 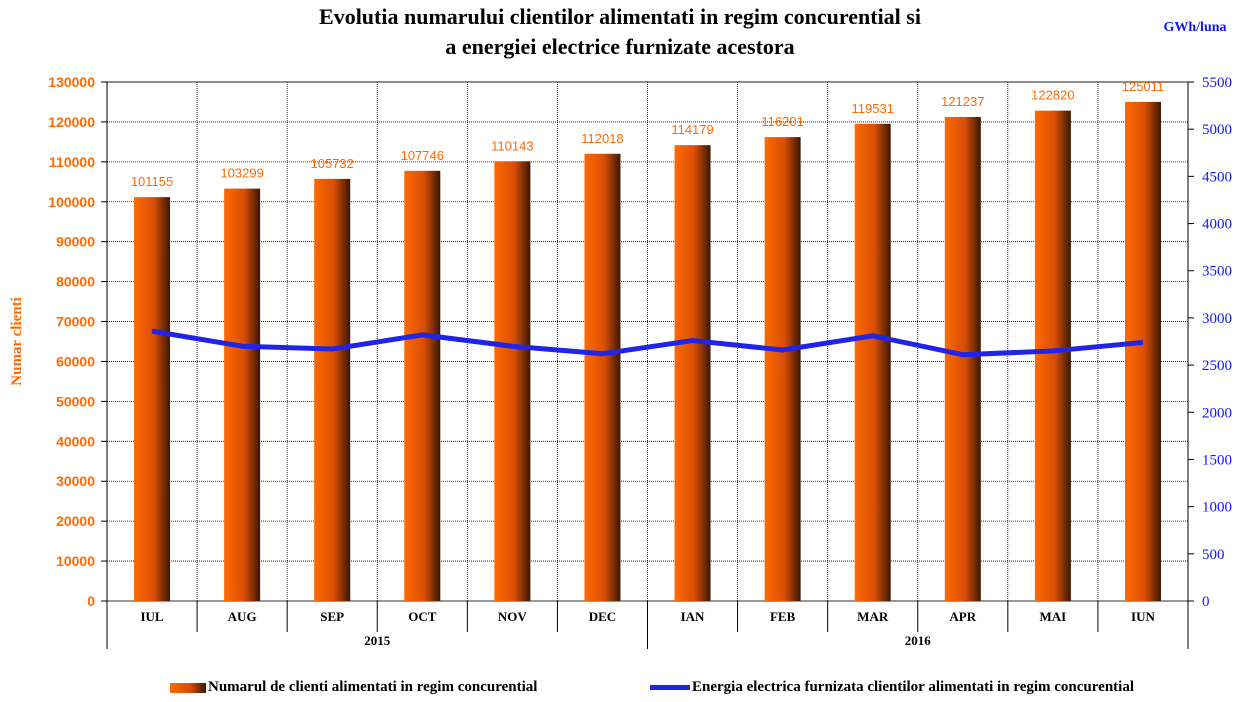 What do you see at coordinates (75, 441) in the screenshot?
I see `left-tick-label: 40000` at bounding box center [75, 441].